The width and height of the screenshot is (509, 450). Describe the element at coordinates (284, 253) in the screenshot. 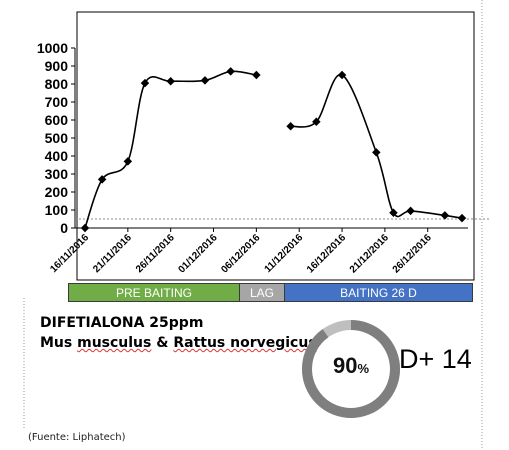

I see `x-tick-label: 11/12/2016` at that location.